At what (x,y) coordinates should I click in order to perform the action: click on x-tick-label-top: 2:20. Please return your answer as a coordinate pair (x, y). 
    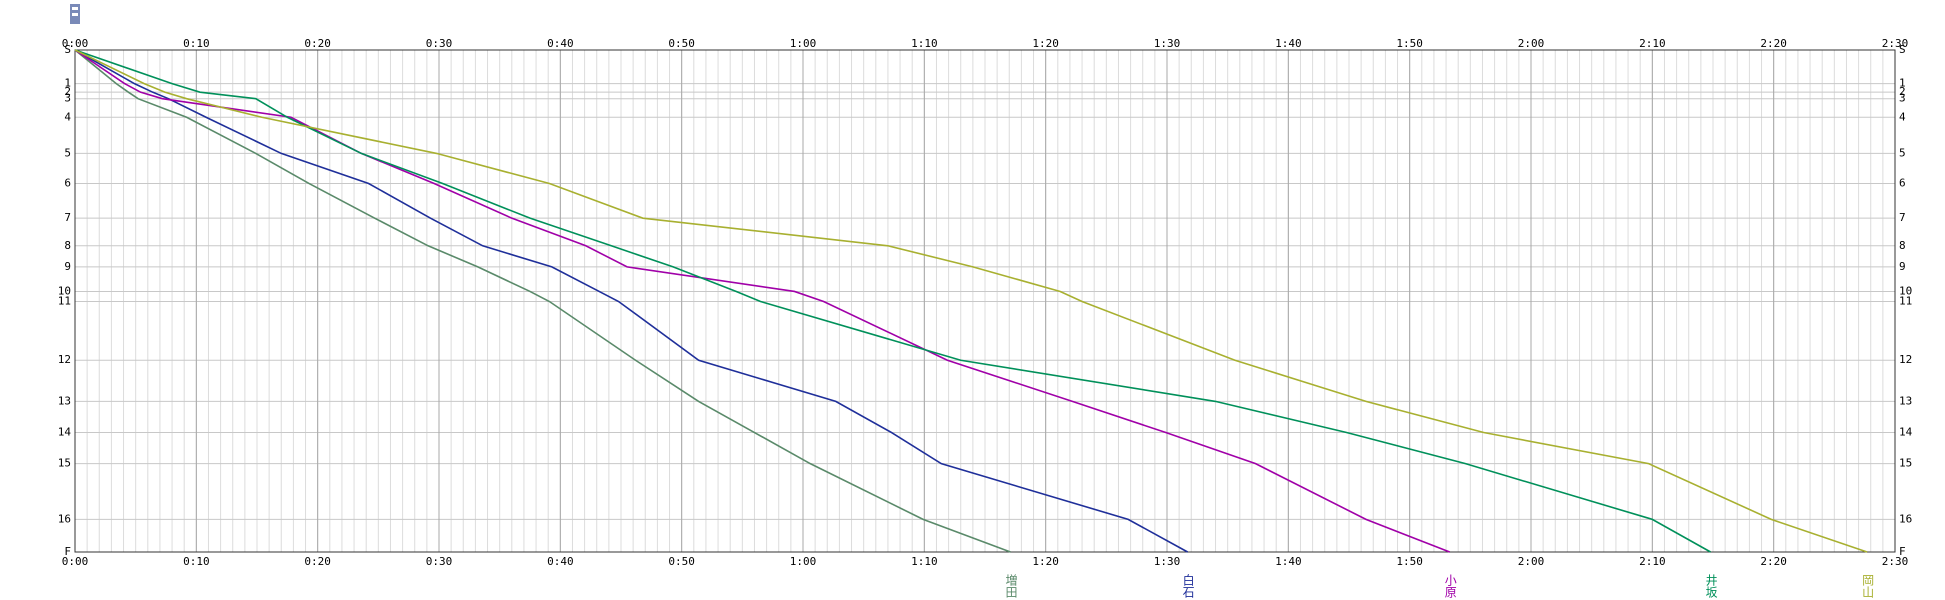
    Looking at the image, I should click on (1773, 43).